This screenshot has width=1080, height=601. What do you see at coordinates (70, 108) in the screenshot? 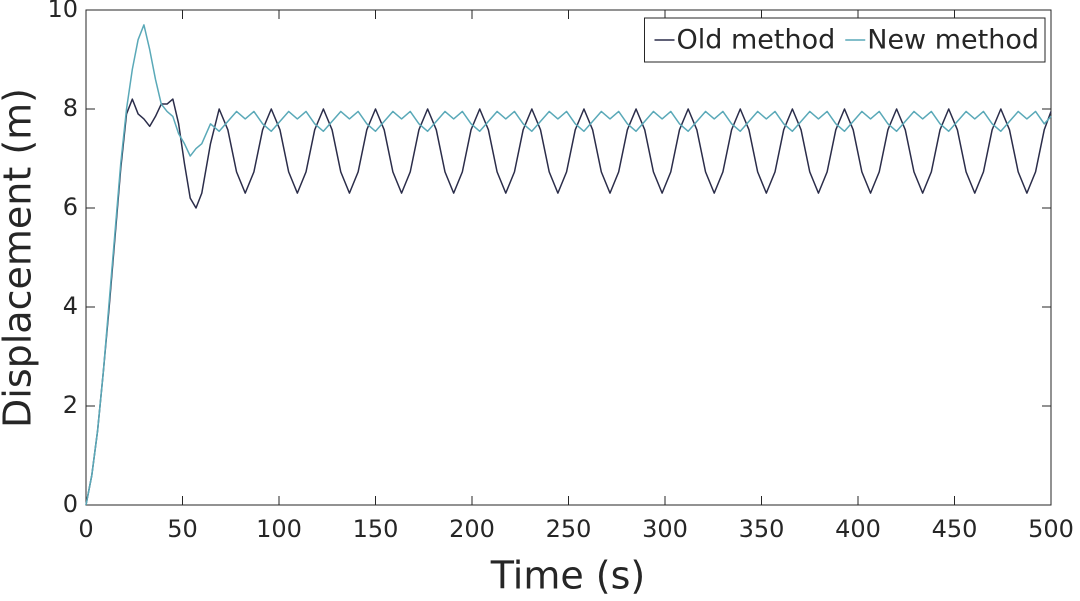
I see `y-tick-label: 8` at bounding box center [70, 108].